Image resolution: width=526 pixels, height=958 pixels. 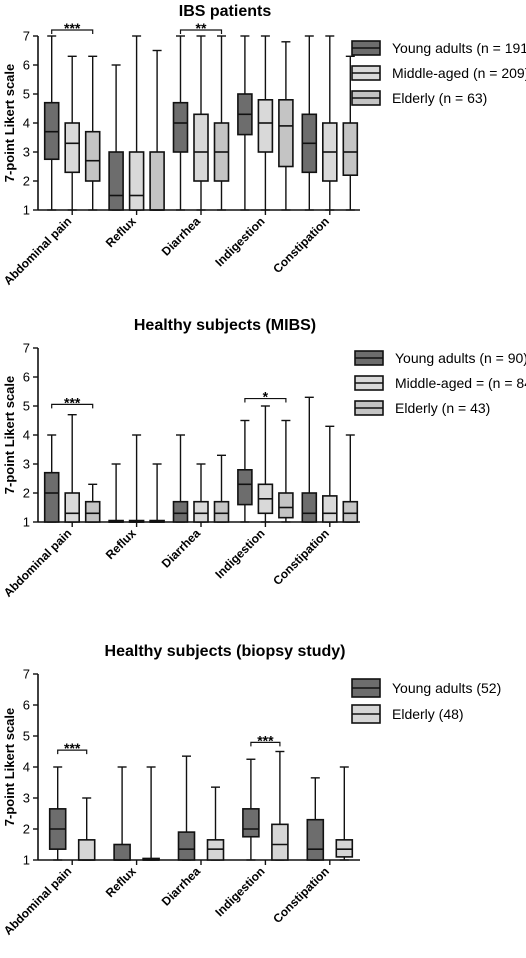 I want to click on x-tick-label: Diarrhea, so click(x=181, y=548).